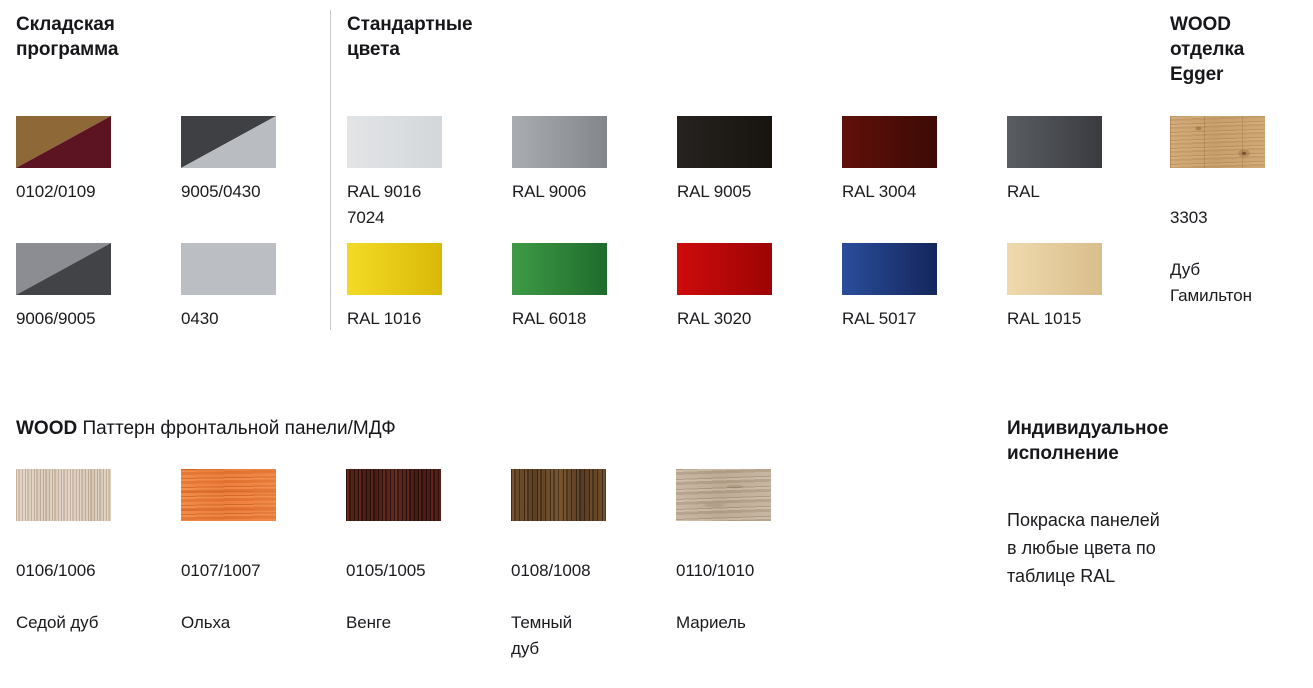  I want to click on swatch-code: 0105/1005, so click(386, 570).